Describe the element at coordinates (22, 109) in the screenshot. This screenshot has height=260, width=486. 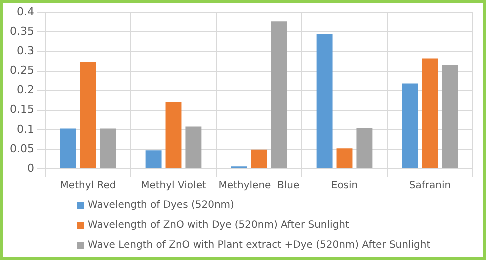
I see `y-tick-label: 0.15` at that location.